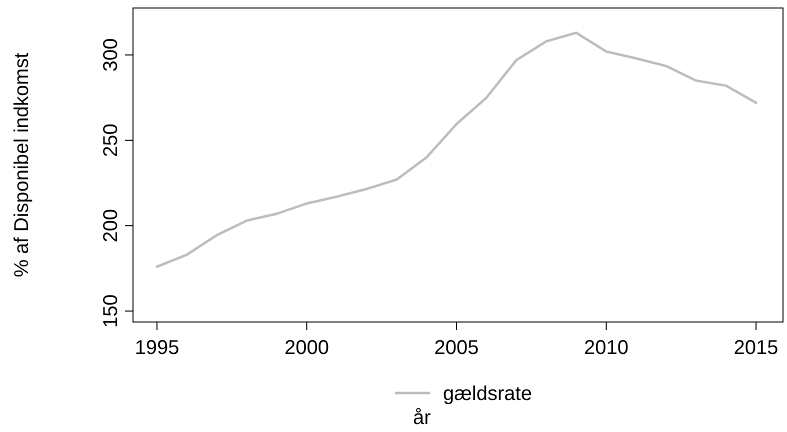  What do you see at coordinates (456, 348) in the screenshot?
I see `x-tick-label: 2005` at bounding box center [456, 348].